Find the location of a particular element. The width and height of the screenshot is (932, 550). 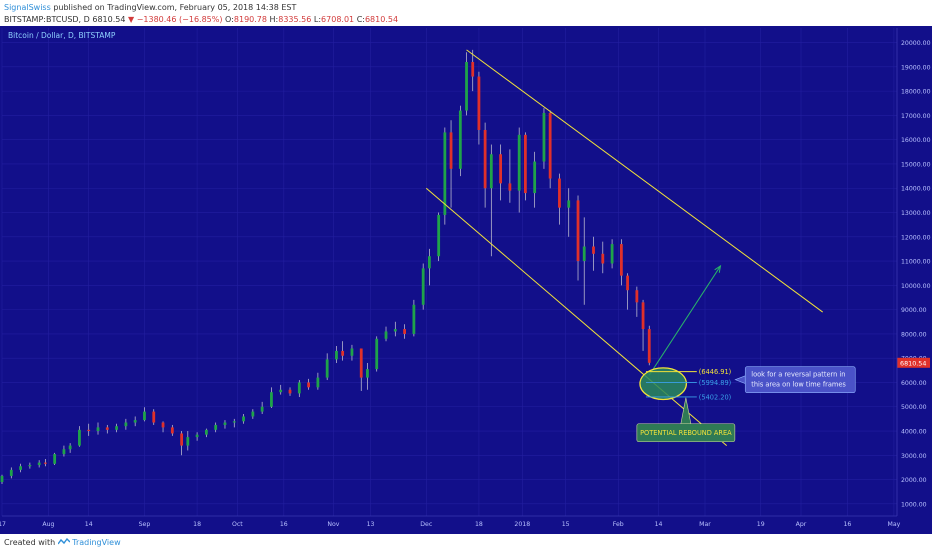

x-tick-label: 2018 is located at coordinates (522, 524).